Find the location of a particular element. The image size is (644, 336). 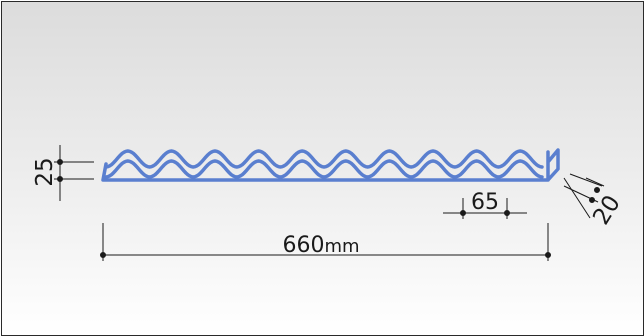

height-dimension-label: 25 is located at coordinates (45, 171).